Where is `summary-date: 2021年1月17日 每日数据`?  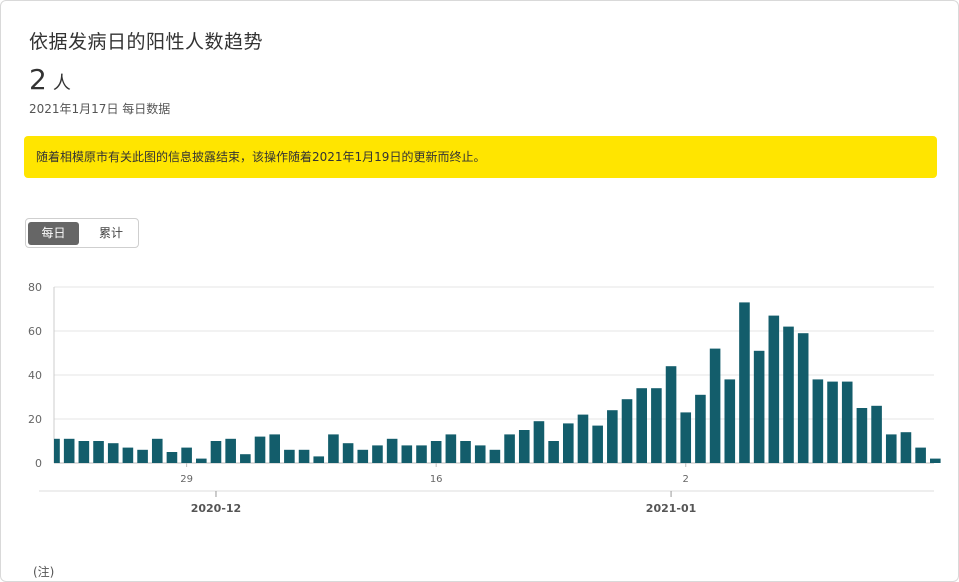
summary-date: 2021年1月17日 每日数据 is located at coordinates (100, 109).